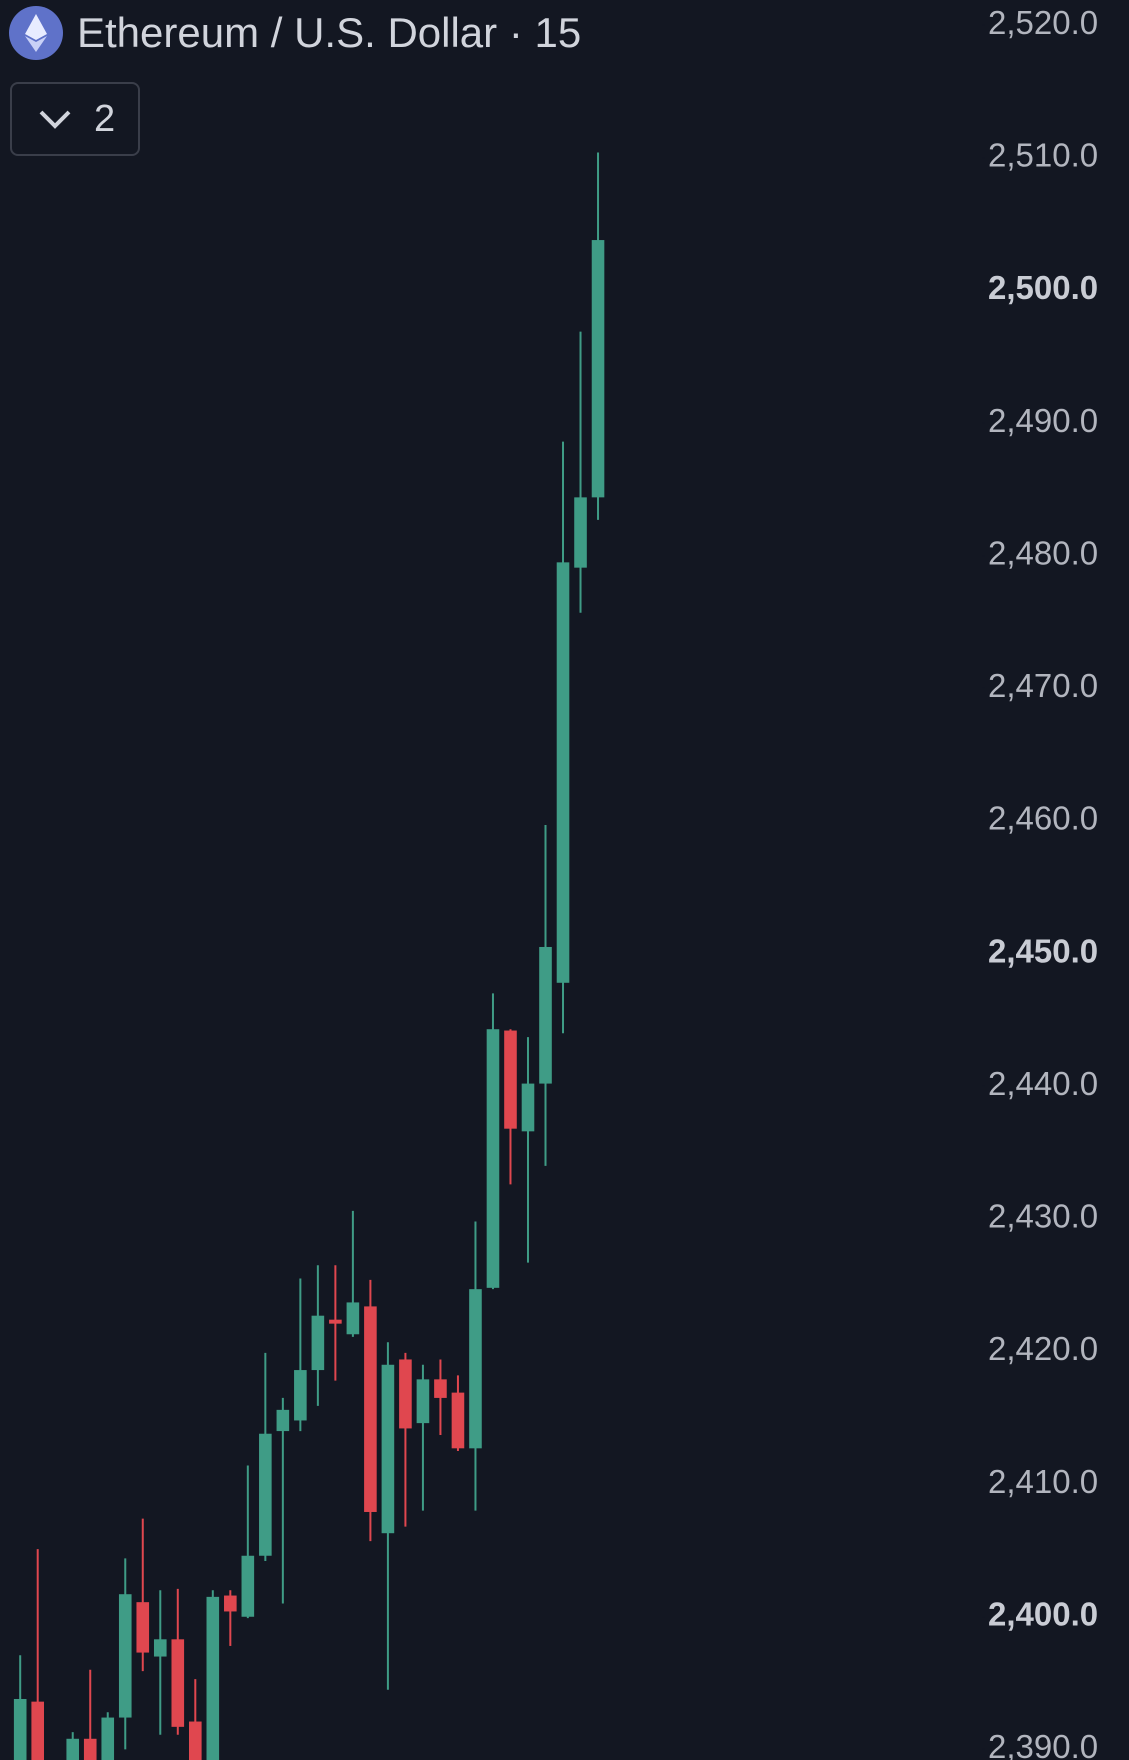 The height and width of the screenshot is (1760, 1129). Describe the element at coordinates (1043, 1083) in the screenshot. I see `y-tick-label: 2,440.0` at that location.